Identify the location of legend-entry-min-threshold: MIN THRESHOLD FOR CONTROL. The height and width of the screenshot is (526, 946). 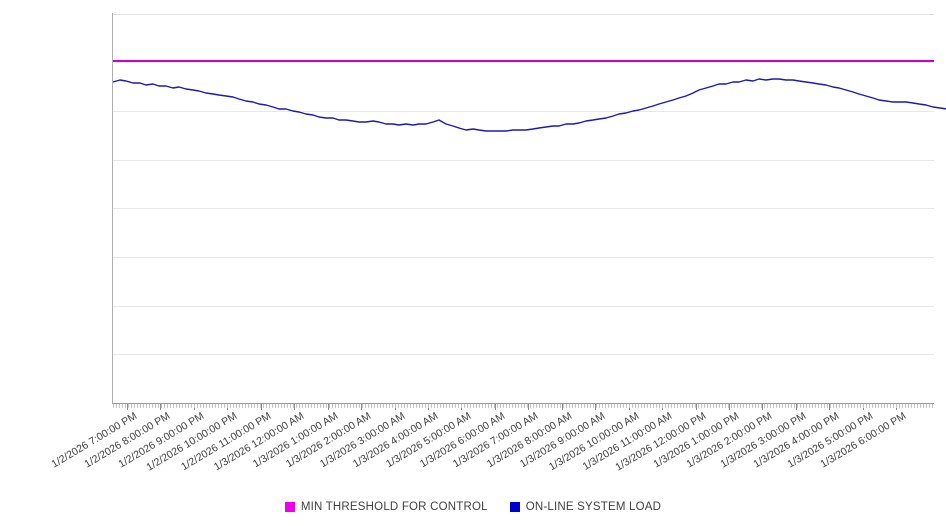
(386, 507).